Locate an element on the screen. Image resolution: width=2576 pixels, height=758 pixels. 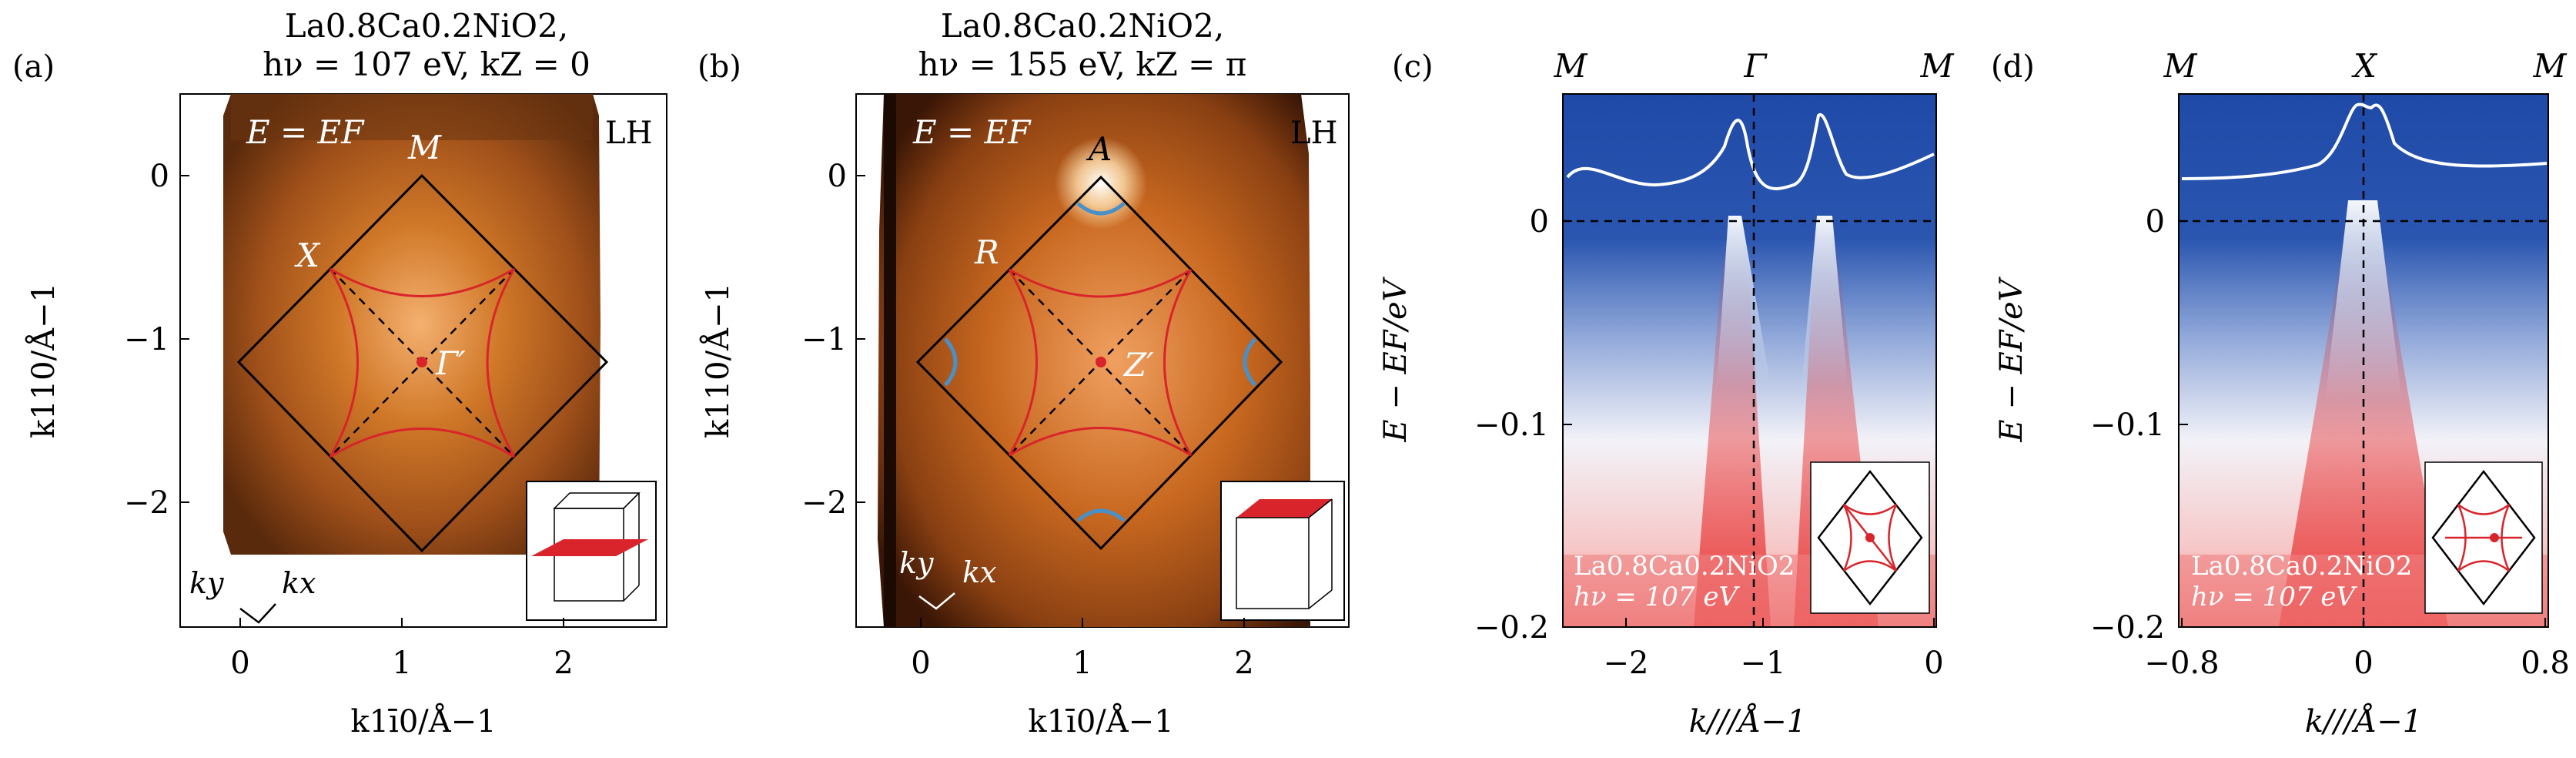
panel-a-ytick-0: 0 is located at coordinates (159, 177).